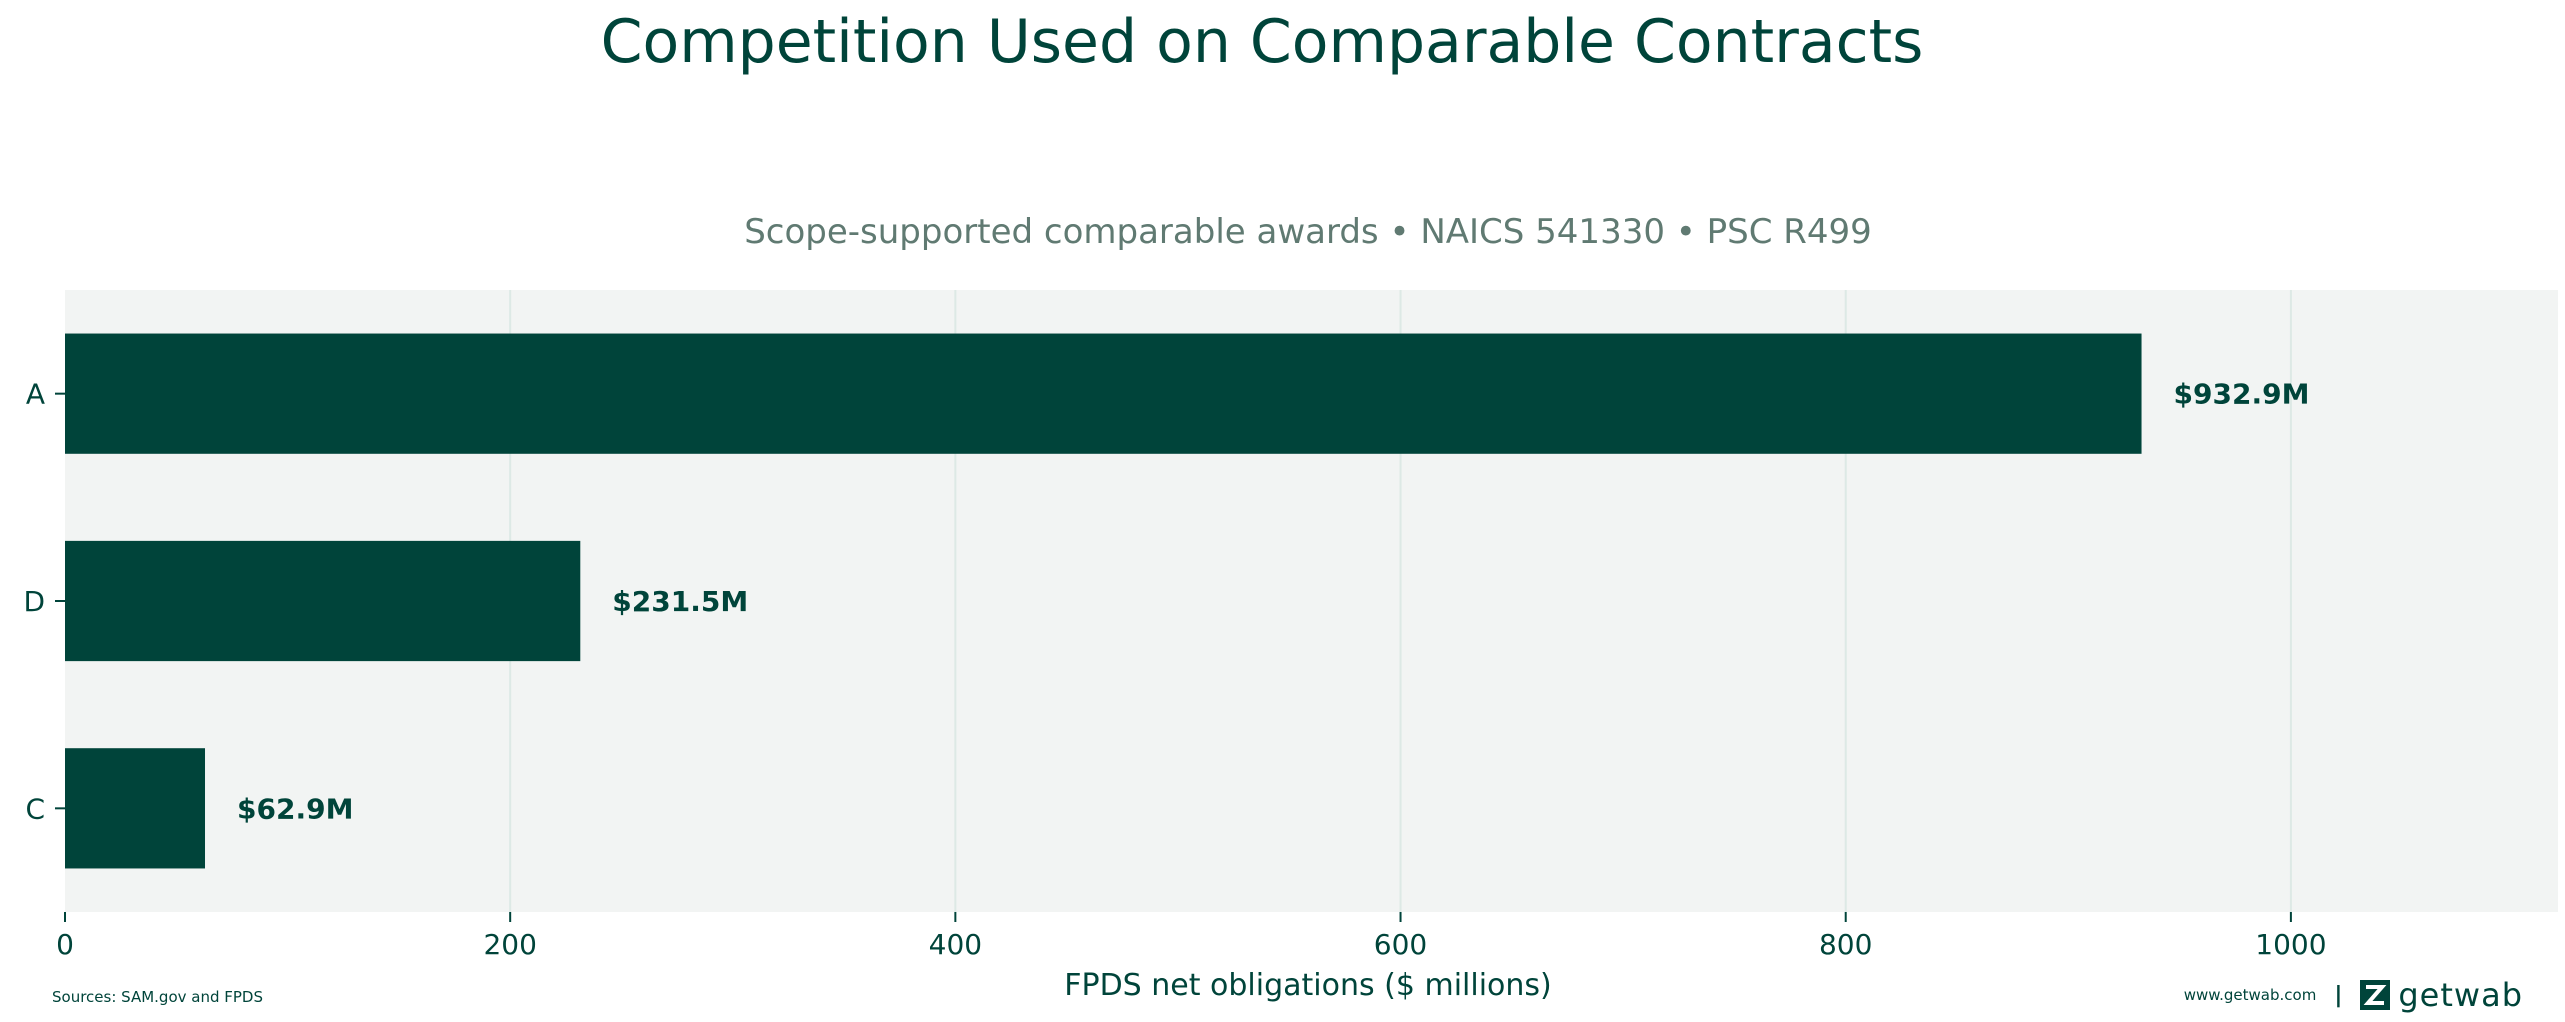 The width and height of the screenshot is (2565, 1022). Describe the element at coordinates (1308, 985) in the screenshot. I see `x-axis-label: FPDS net obligations ($ millions)` at that location.